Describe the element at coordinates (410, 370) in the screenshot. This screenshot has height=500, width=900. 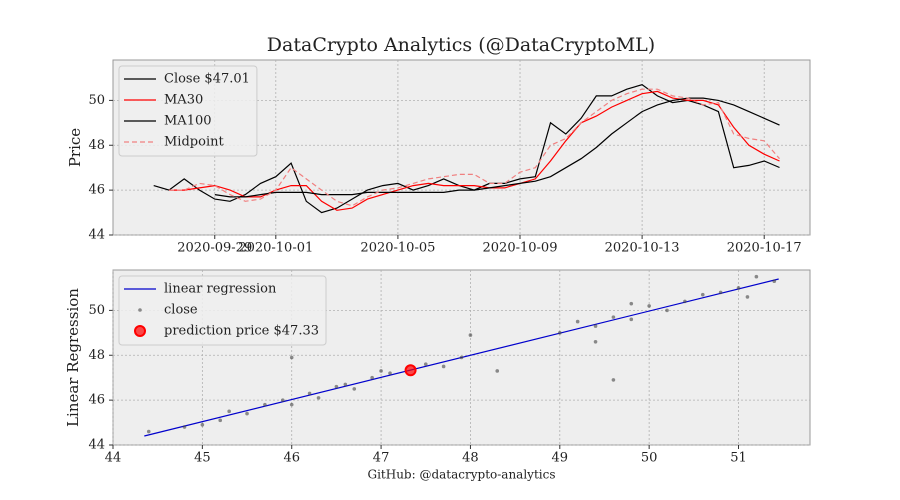
I see `prediction-point` at that location.